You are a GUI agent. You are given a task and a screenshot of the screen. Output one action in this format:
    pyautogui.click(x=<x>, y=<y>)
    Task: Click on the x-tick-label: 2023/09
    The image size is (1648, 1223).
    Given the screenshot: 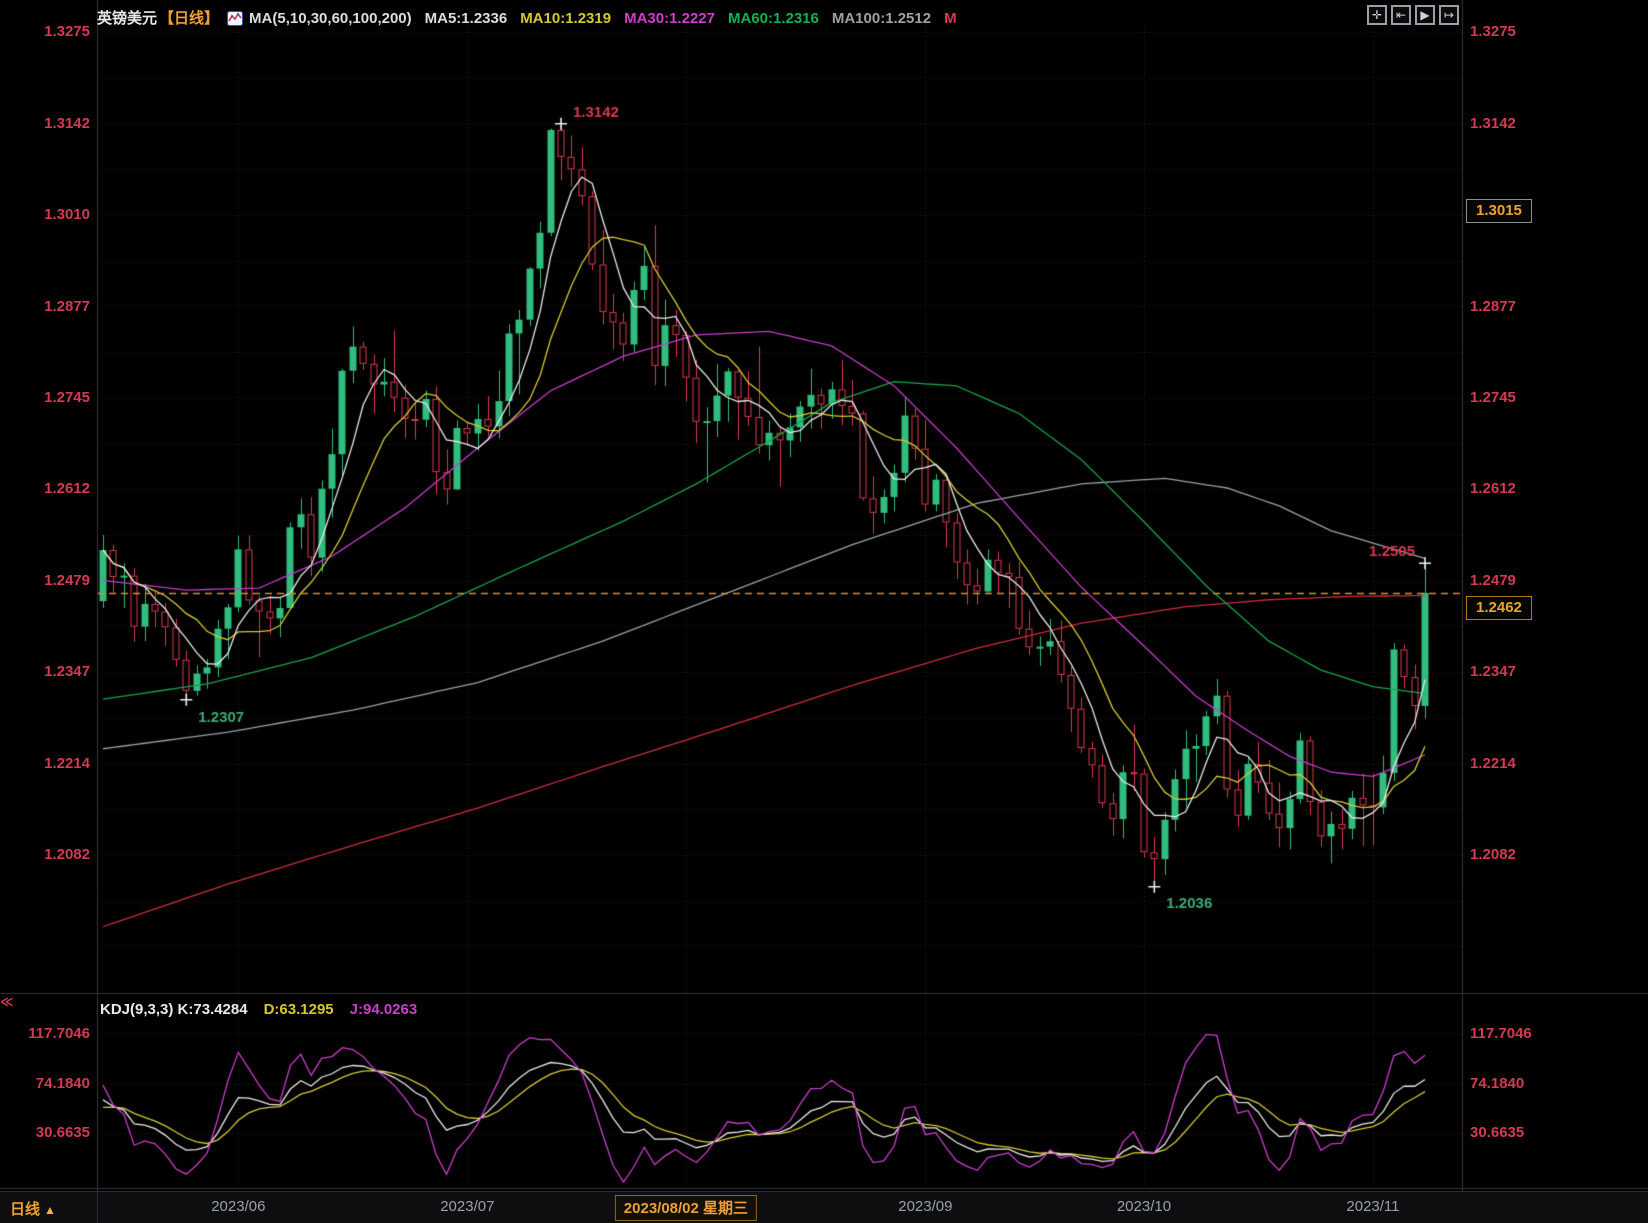 What is the action you would take?
    pyautogui.click(x=925, y=1206)
    